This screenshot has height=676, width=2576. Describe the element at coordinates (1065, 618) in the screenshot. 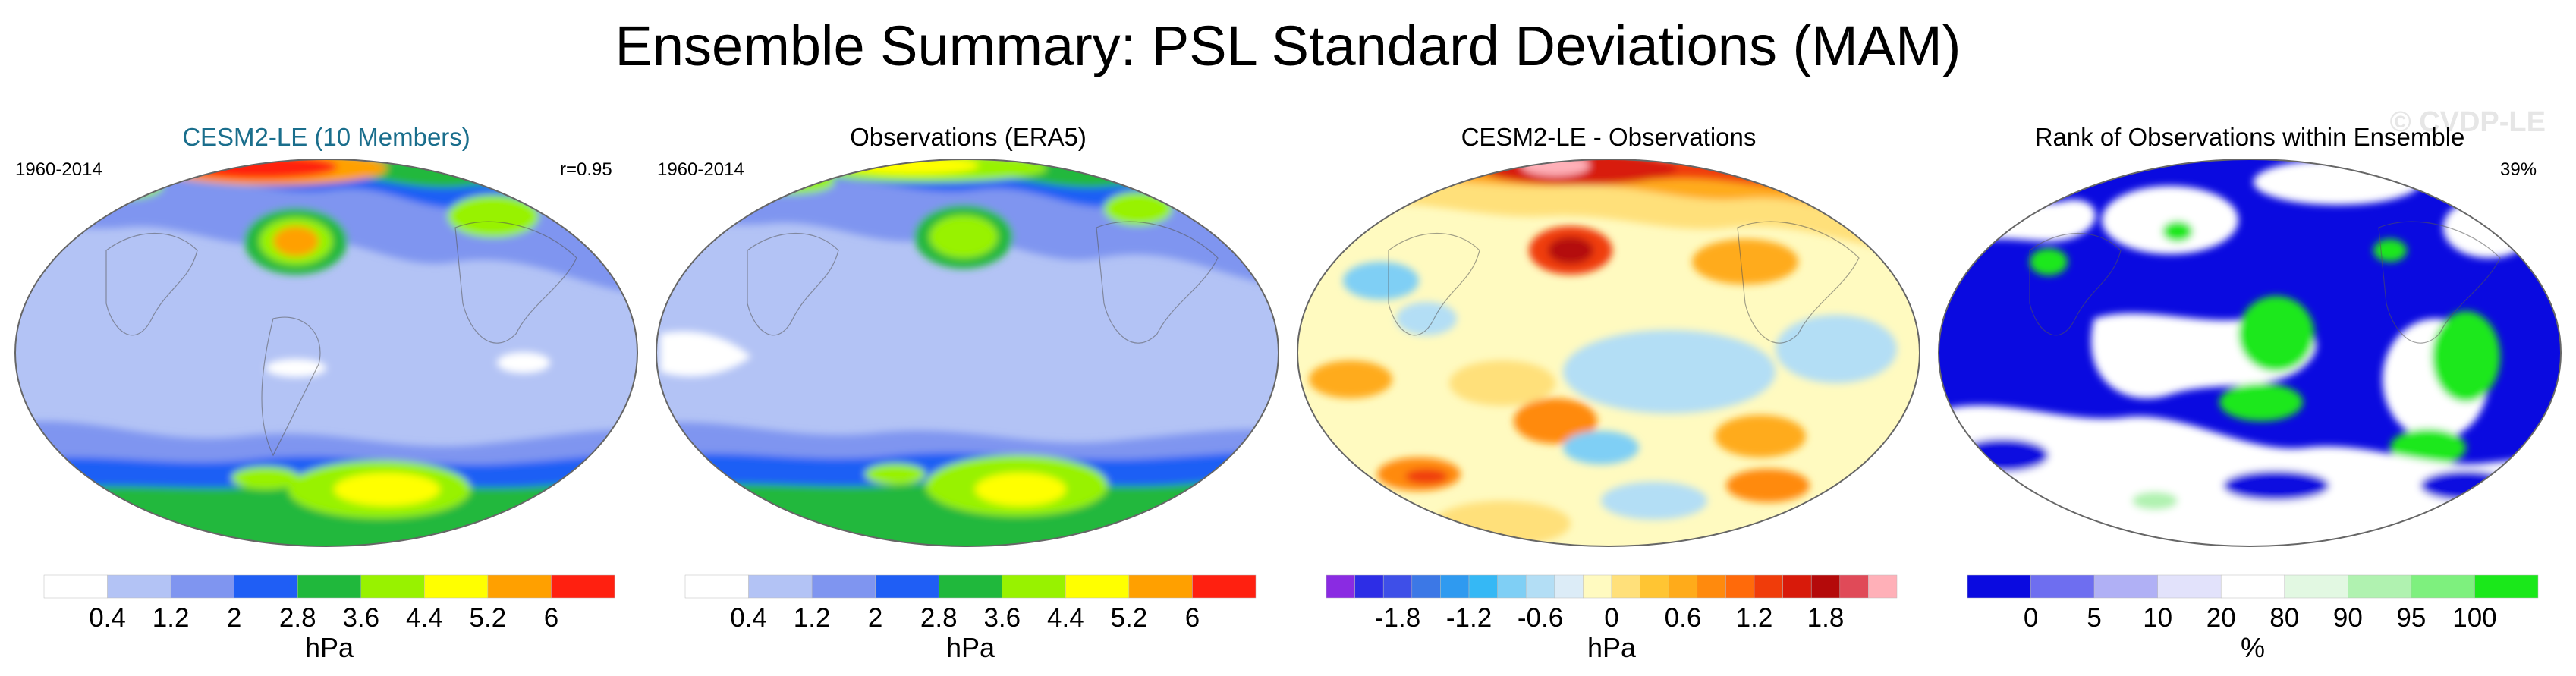

I see `colorbar-2-tick-label: 4.4` at that location.